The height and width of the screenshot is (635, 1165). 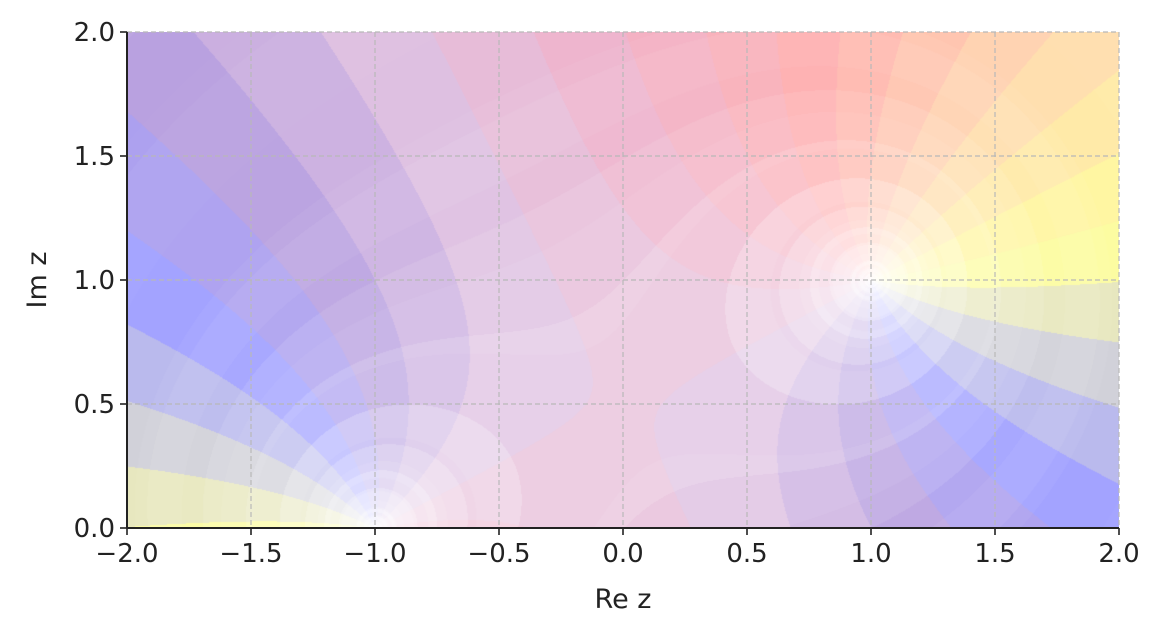 What do you see at coordinates (994, 554) in the screenshot?
I see `x-tick-label: 1.5` at bounding box center [994, 554].